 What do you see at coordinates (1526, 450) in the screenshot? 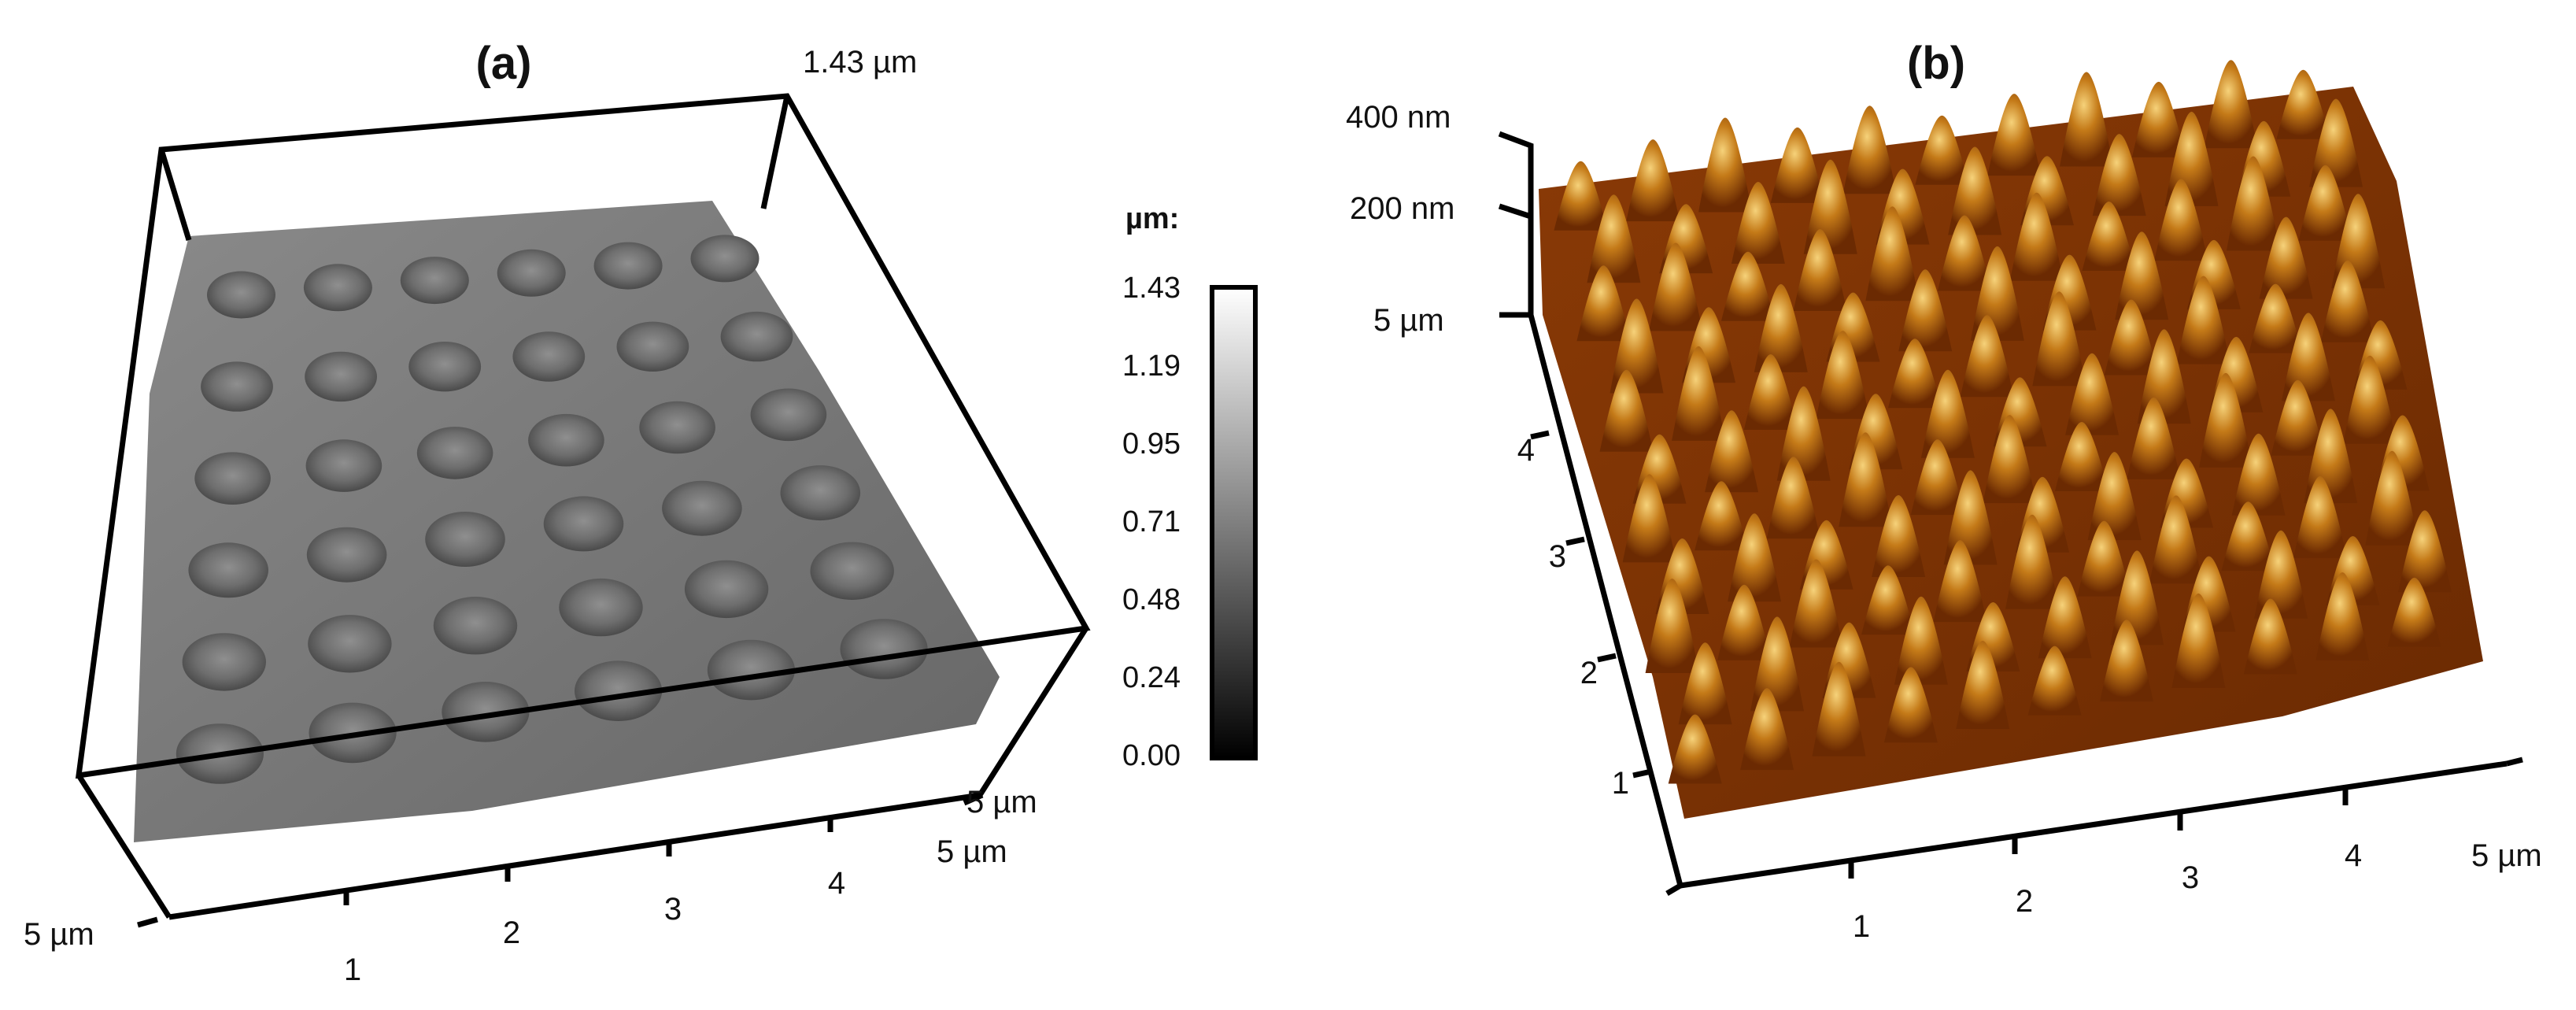
I see `panel-b-y-tick-4: 4` at bounding box center [1526, 450].